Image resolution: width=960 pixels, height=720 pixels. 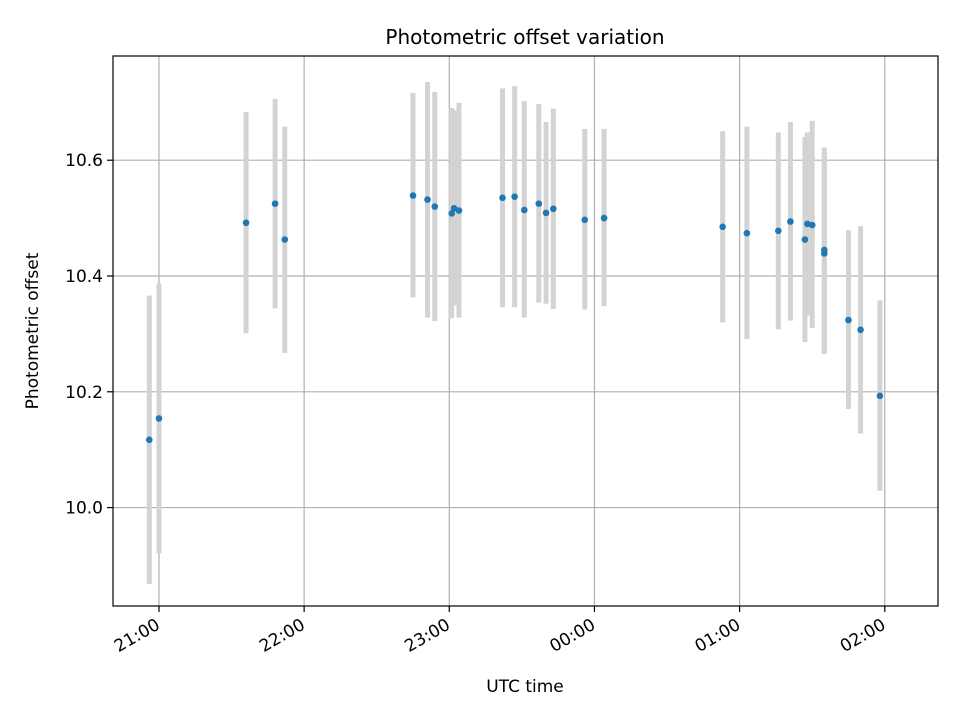 I want to click on y-tick-label: 10.0, so click(x=84, y=509).